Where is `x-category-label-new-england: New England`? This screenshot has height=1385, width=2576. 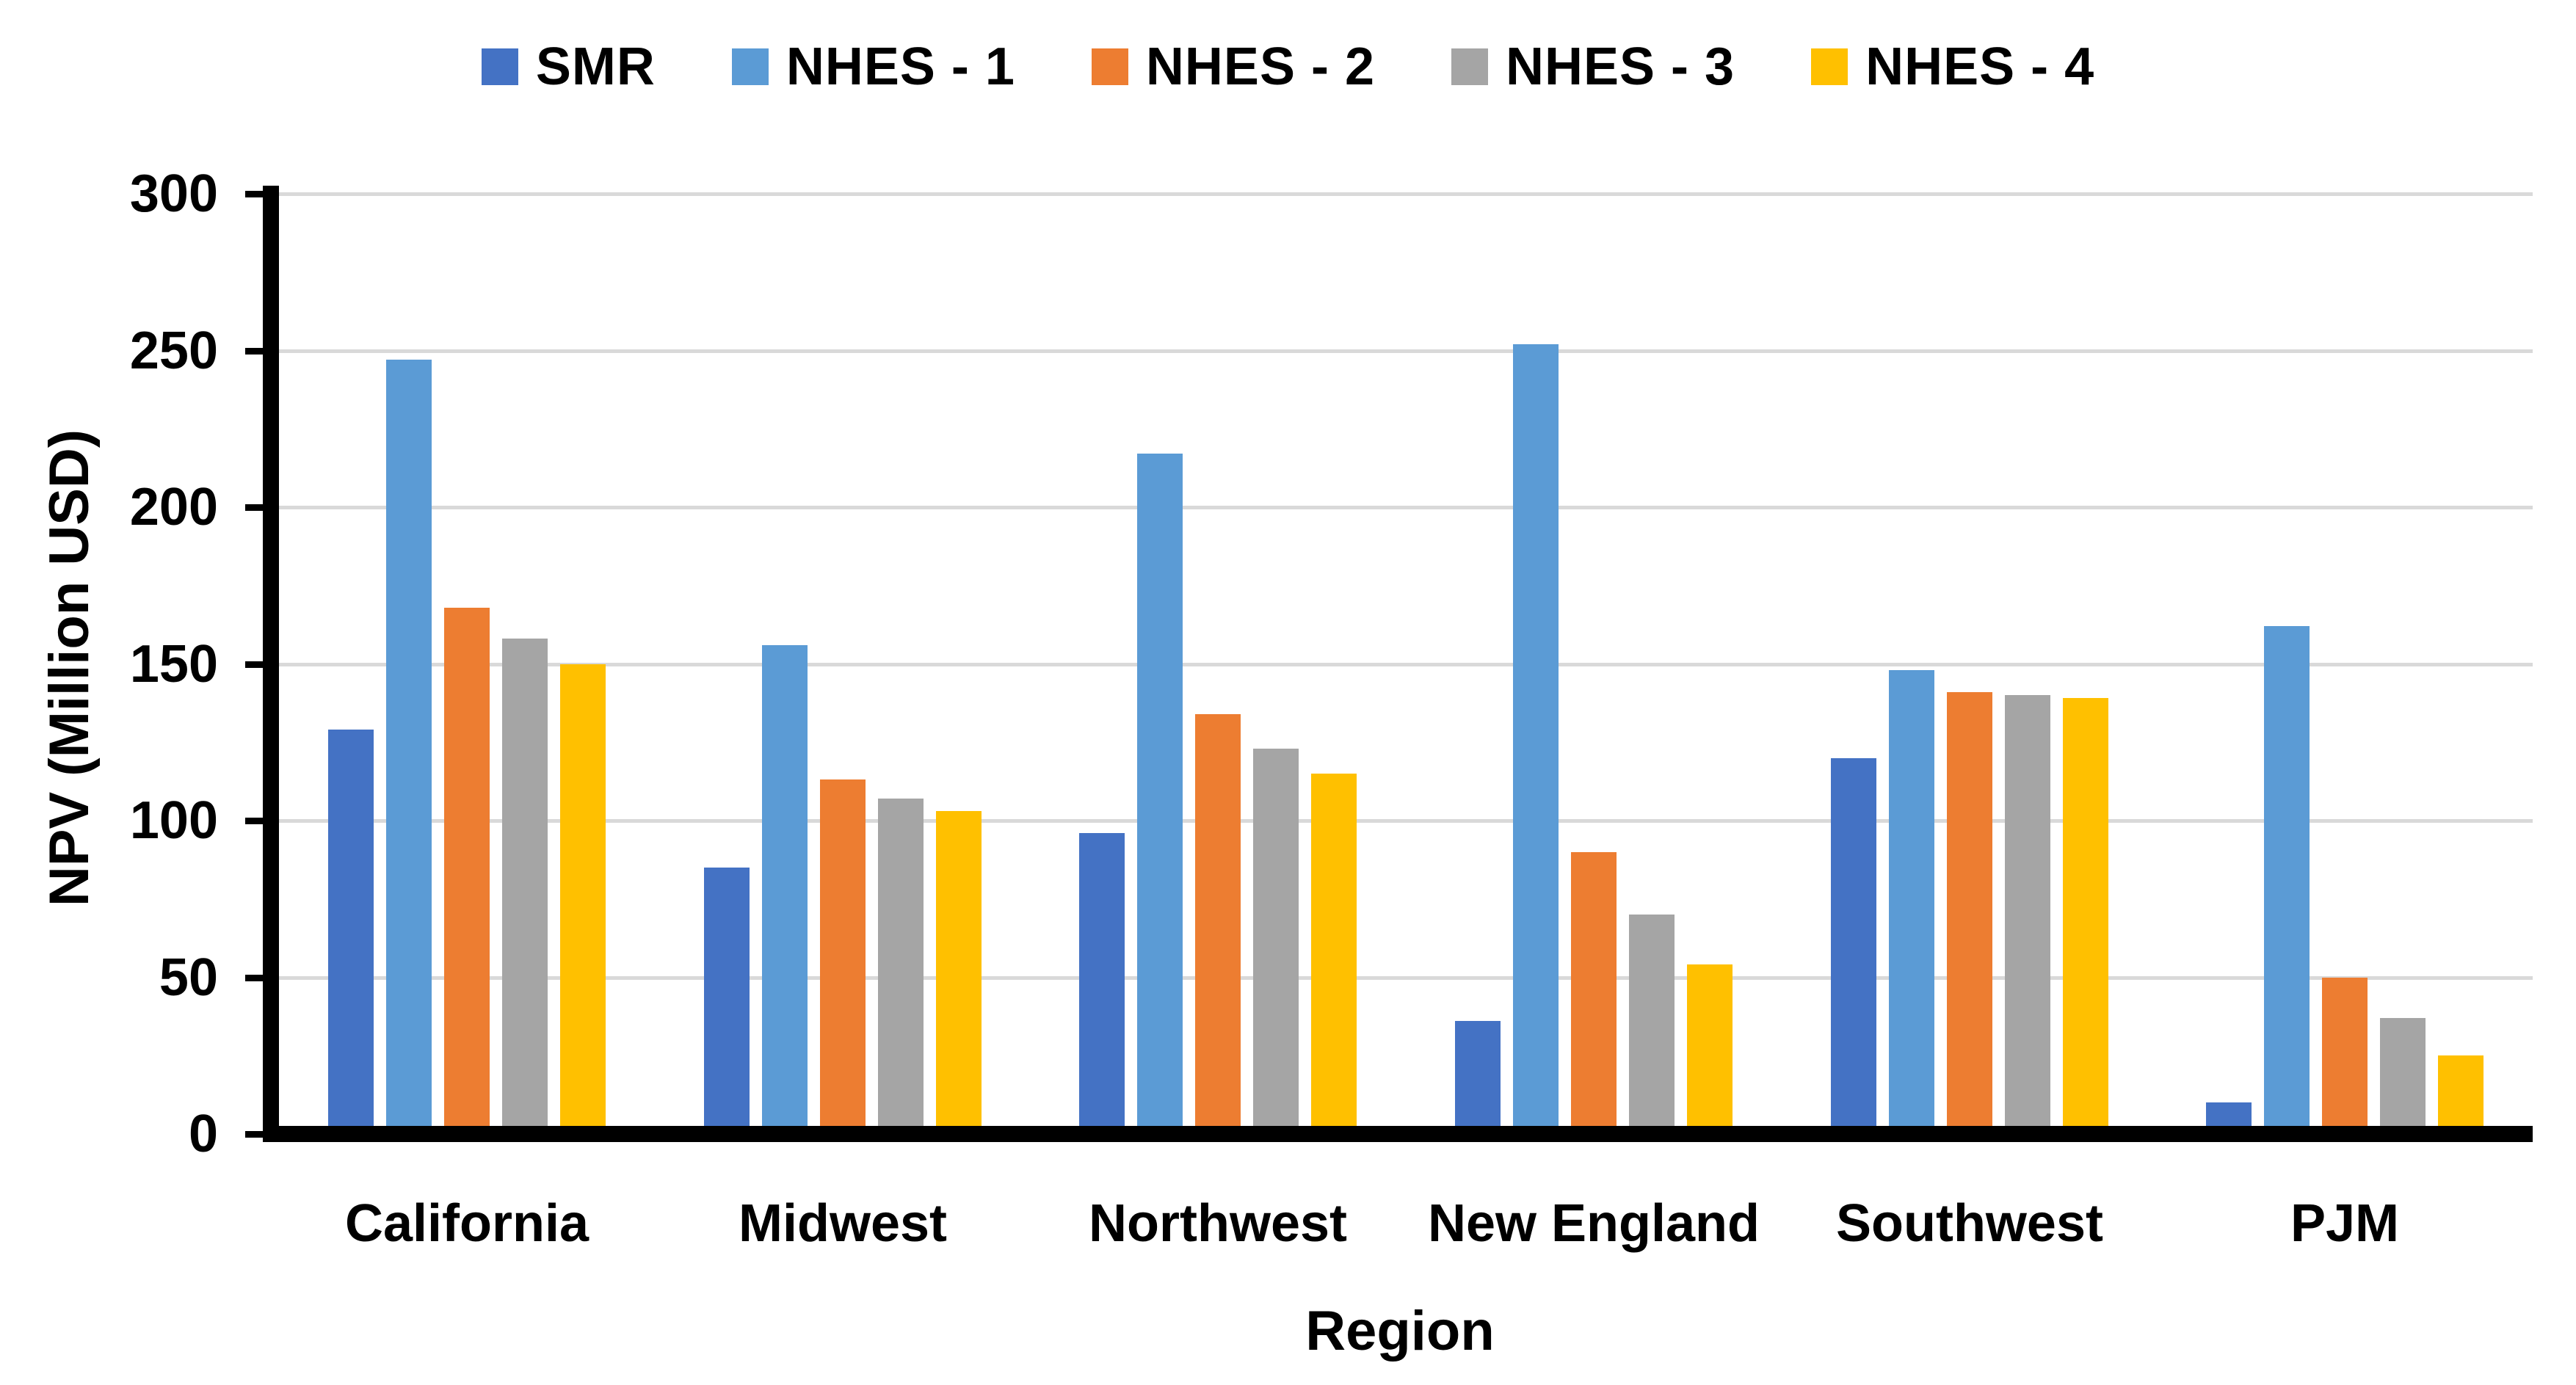 x-category-label-new-england: New England is located at coordinates (1593, 1223).